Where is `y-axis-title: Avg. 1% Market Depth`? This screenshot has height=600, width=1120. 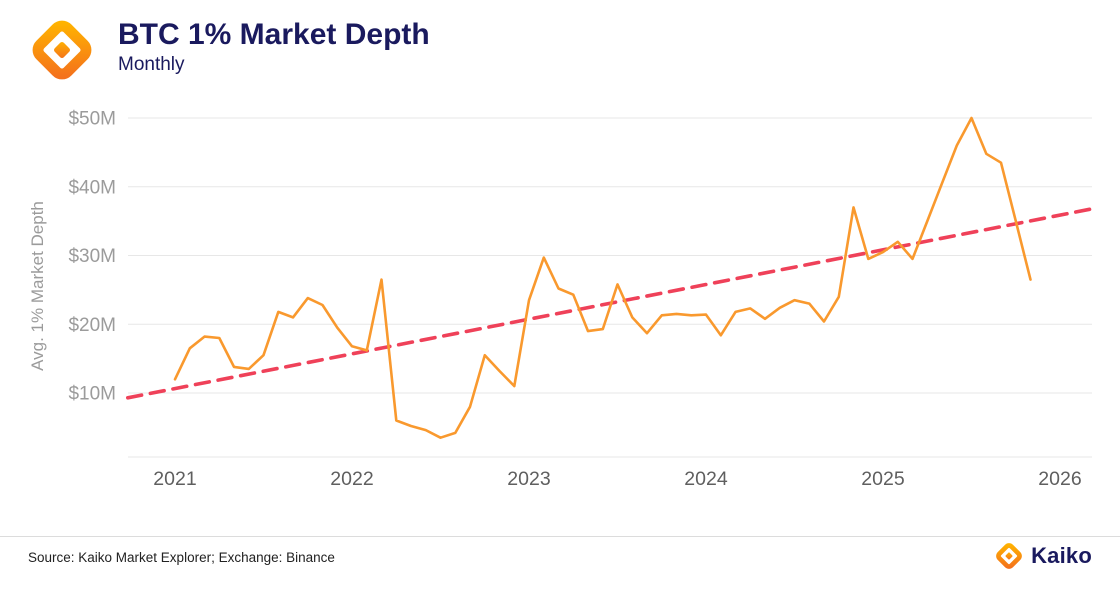
y-axis-title: Avg. 1% Market Depth is located at coordinates (37, 286).